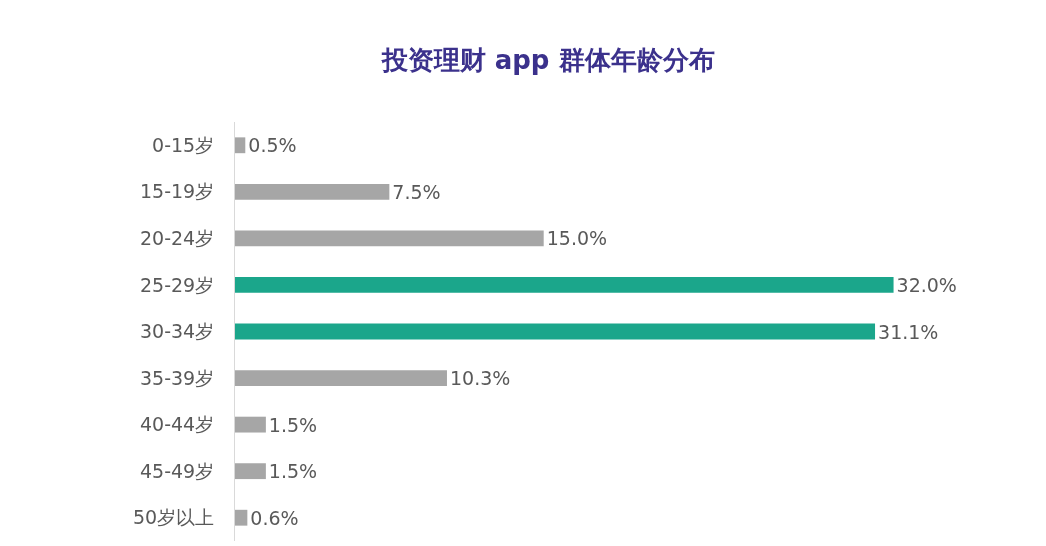 Image resolution: width=1046 pixels, height=546 pixels. Describe the element at coordinates (177, 424) in the screenshot. I see `y-tick-label: 40-44岁` at that location.